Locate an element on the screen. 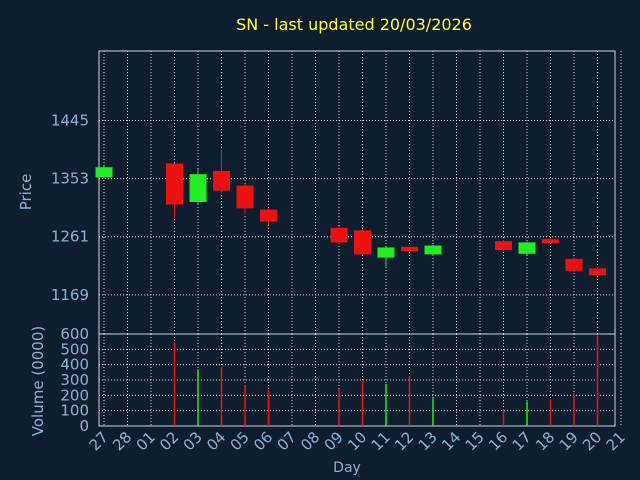  price-tick-label: 1169 is located at coordinates (70, 295).